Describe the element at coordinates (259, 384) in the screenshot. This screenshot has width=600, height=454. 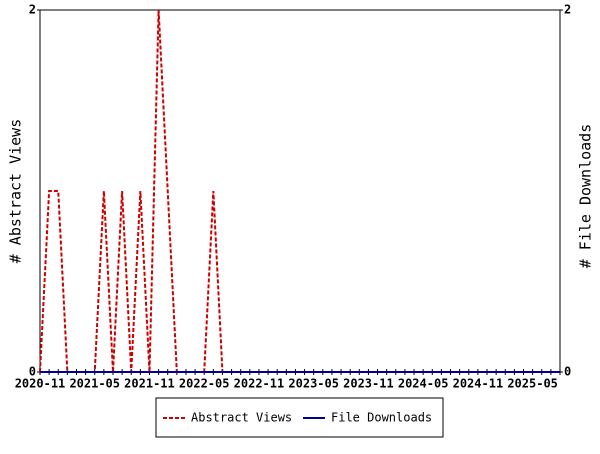
I see `x-tick-label: 2022-11` at that location.